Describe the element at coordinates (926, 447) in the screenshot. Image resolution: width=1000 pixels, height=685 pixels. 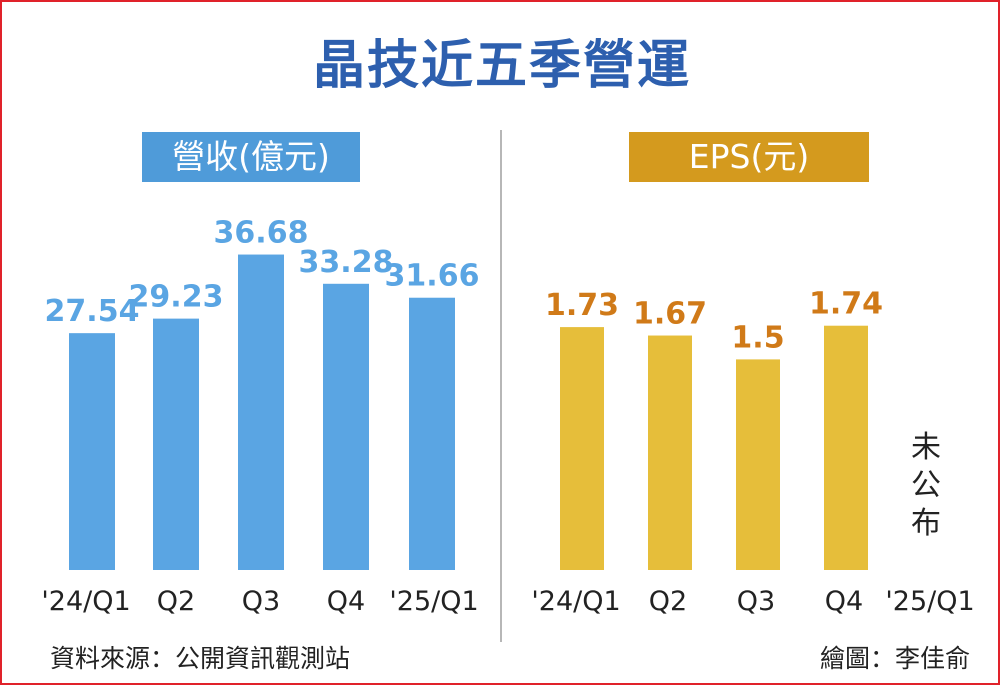
I see `eps-annotation-char: 未` at that location.